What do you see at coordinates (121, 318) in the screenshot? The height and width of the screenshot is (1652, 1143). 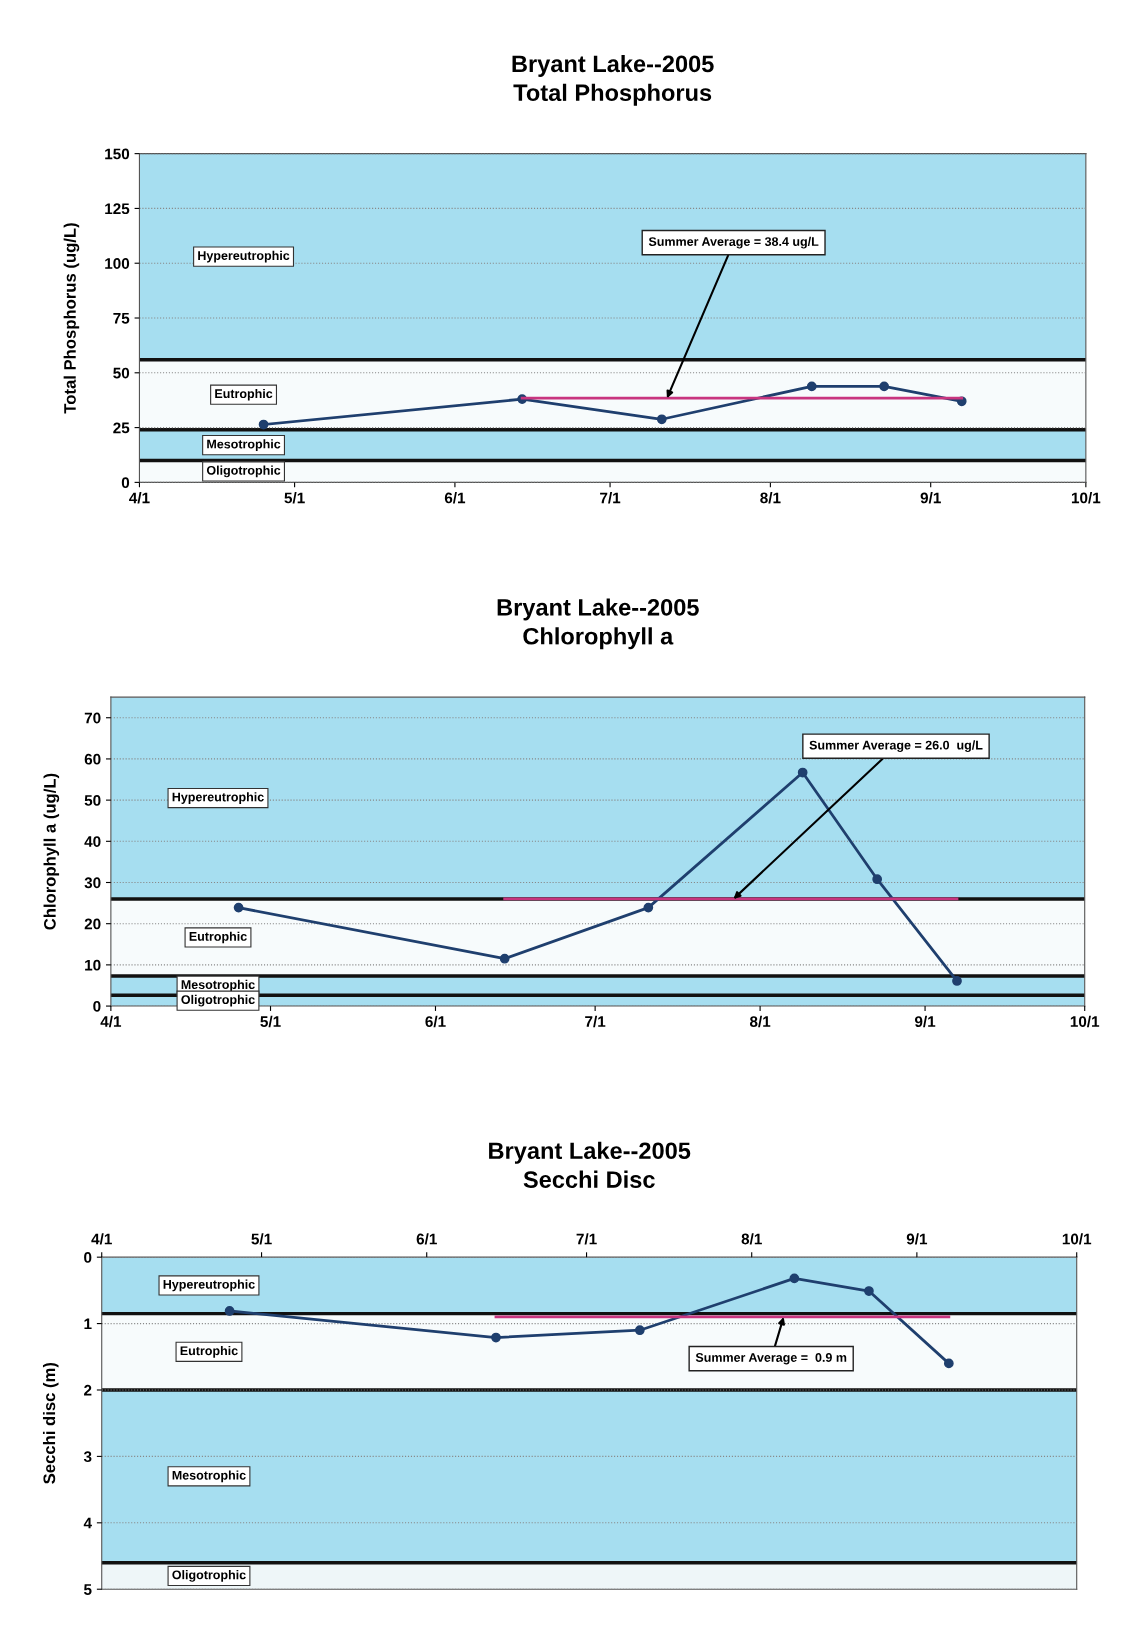 I see `y-tick-label: 75` at bounding box center [121, 318].